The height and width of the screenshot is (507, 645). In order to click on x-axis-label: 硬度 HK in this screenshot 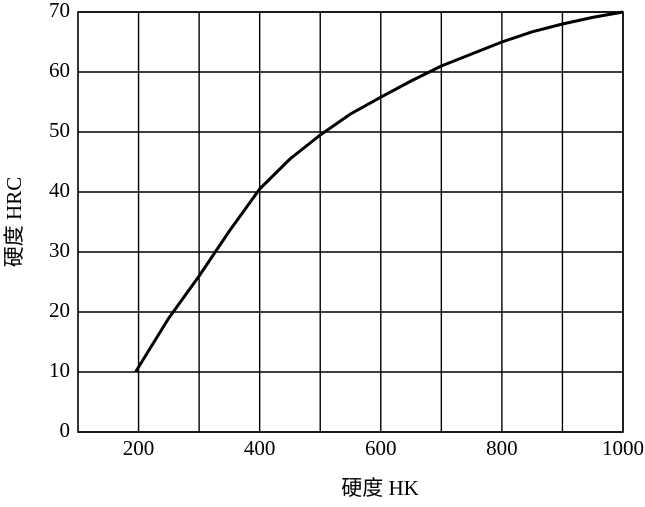, I will do `click(380, 488)`.